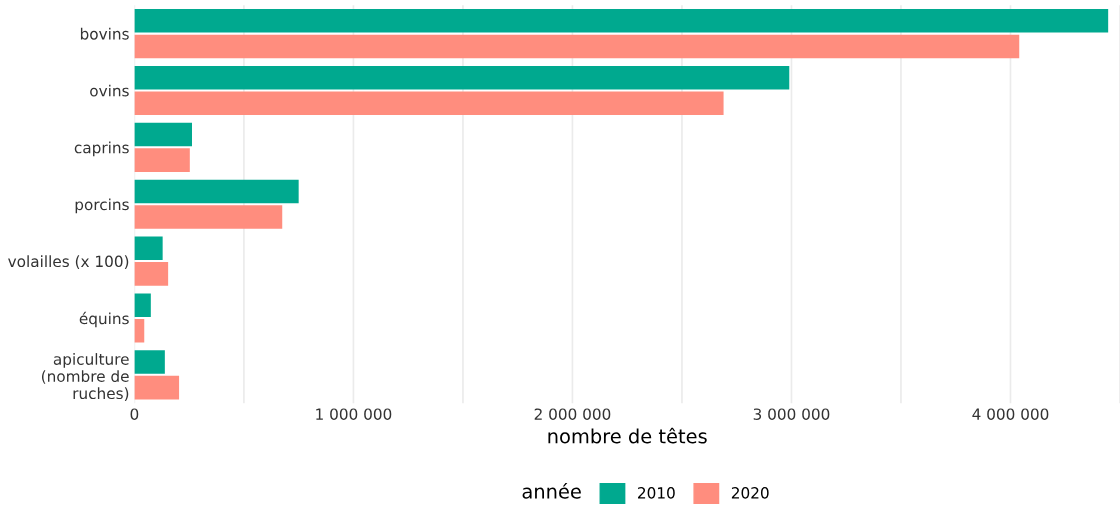 Image resolution: width=1120 pixels, height=517 pixels. I want to click on x-tick-label: 4 000 000, so click(1010, 414).